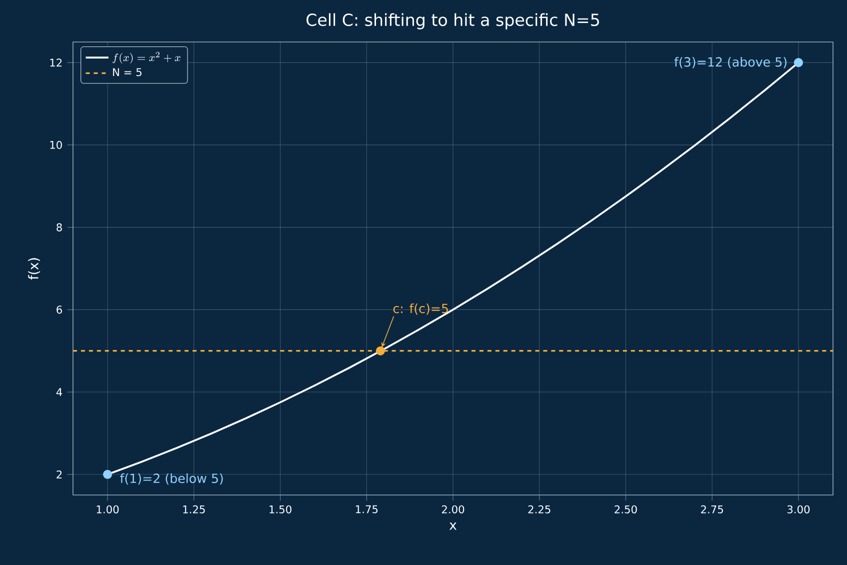  What do you see at coordinates (107, 509) in the screenshot?
I see `x-tick-label: 1.00` at bounding box center [107, 509].